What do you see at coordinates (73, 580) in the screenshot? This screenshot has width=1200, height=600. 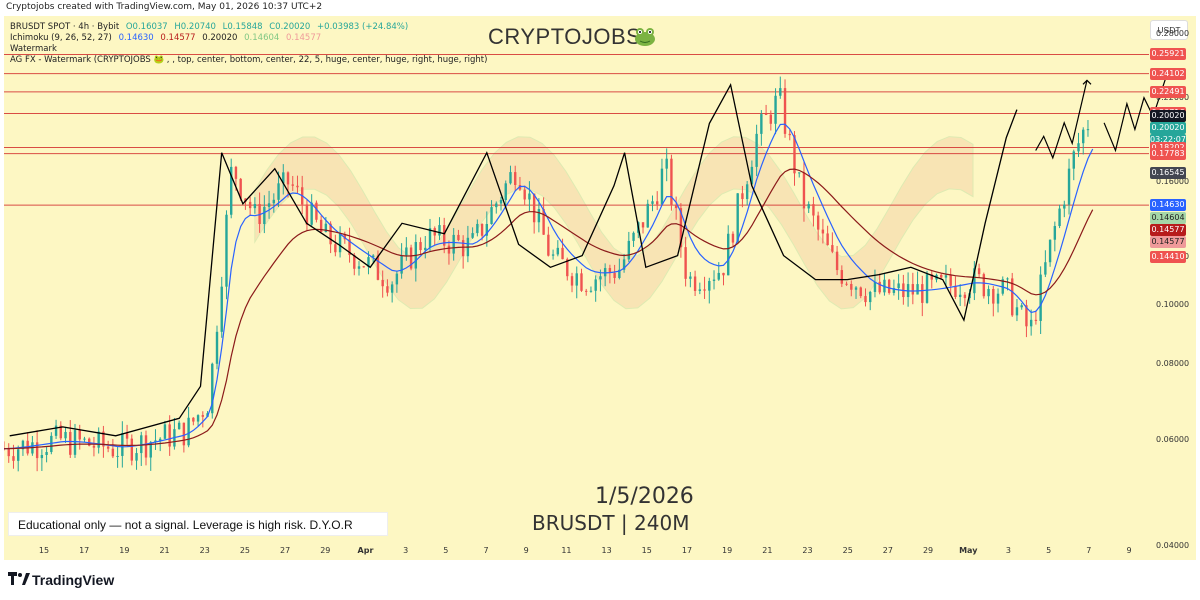 I see `tradingview-brand: TradingView` at bounding box center [73, 580].